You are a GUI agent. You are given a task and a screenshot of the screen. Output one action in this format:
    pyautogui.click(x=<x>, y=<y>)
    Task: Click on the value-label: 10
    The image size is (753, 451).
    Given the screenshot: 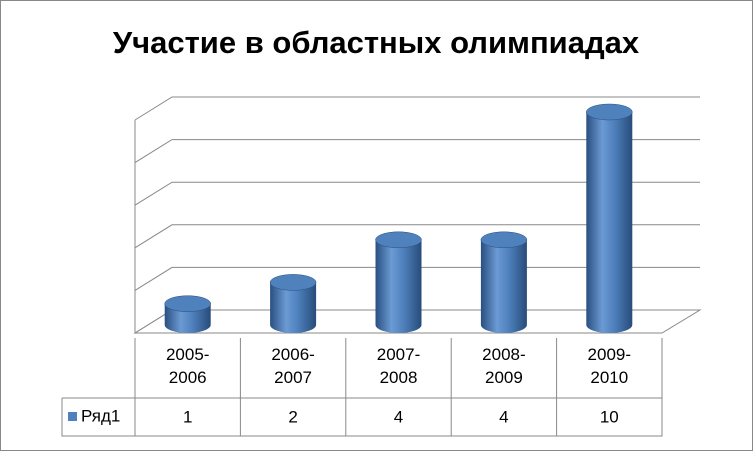 What is the action you would take?
    pyautogui.click(x=609, y=416)
    